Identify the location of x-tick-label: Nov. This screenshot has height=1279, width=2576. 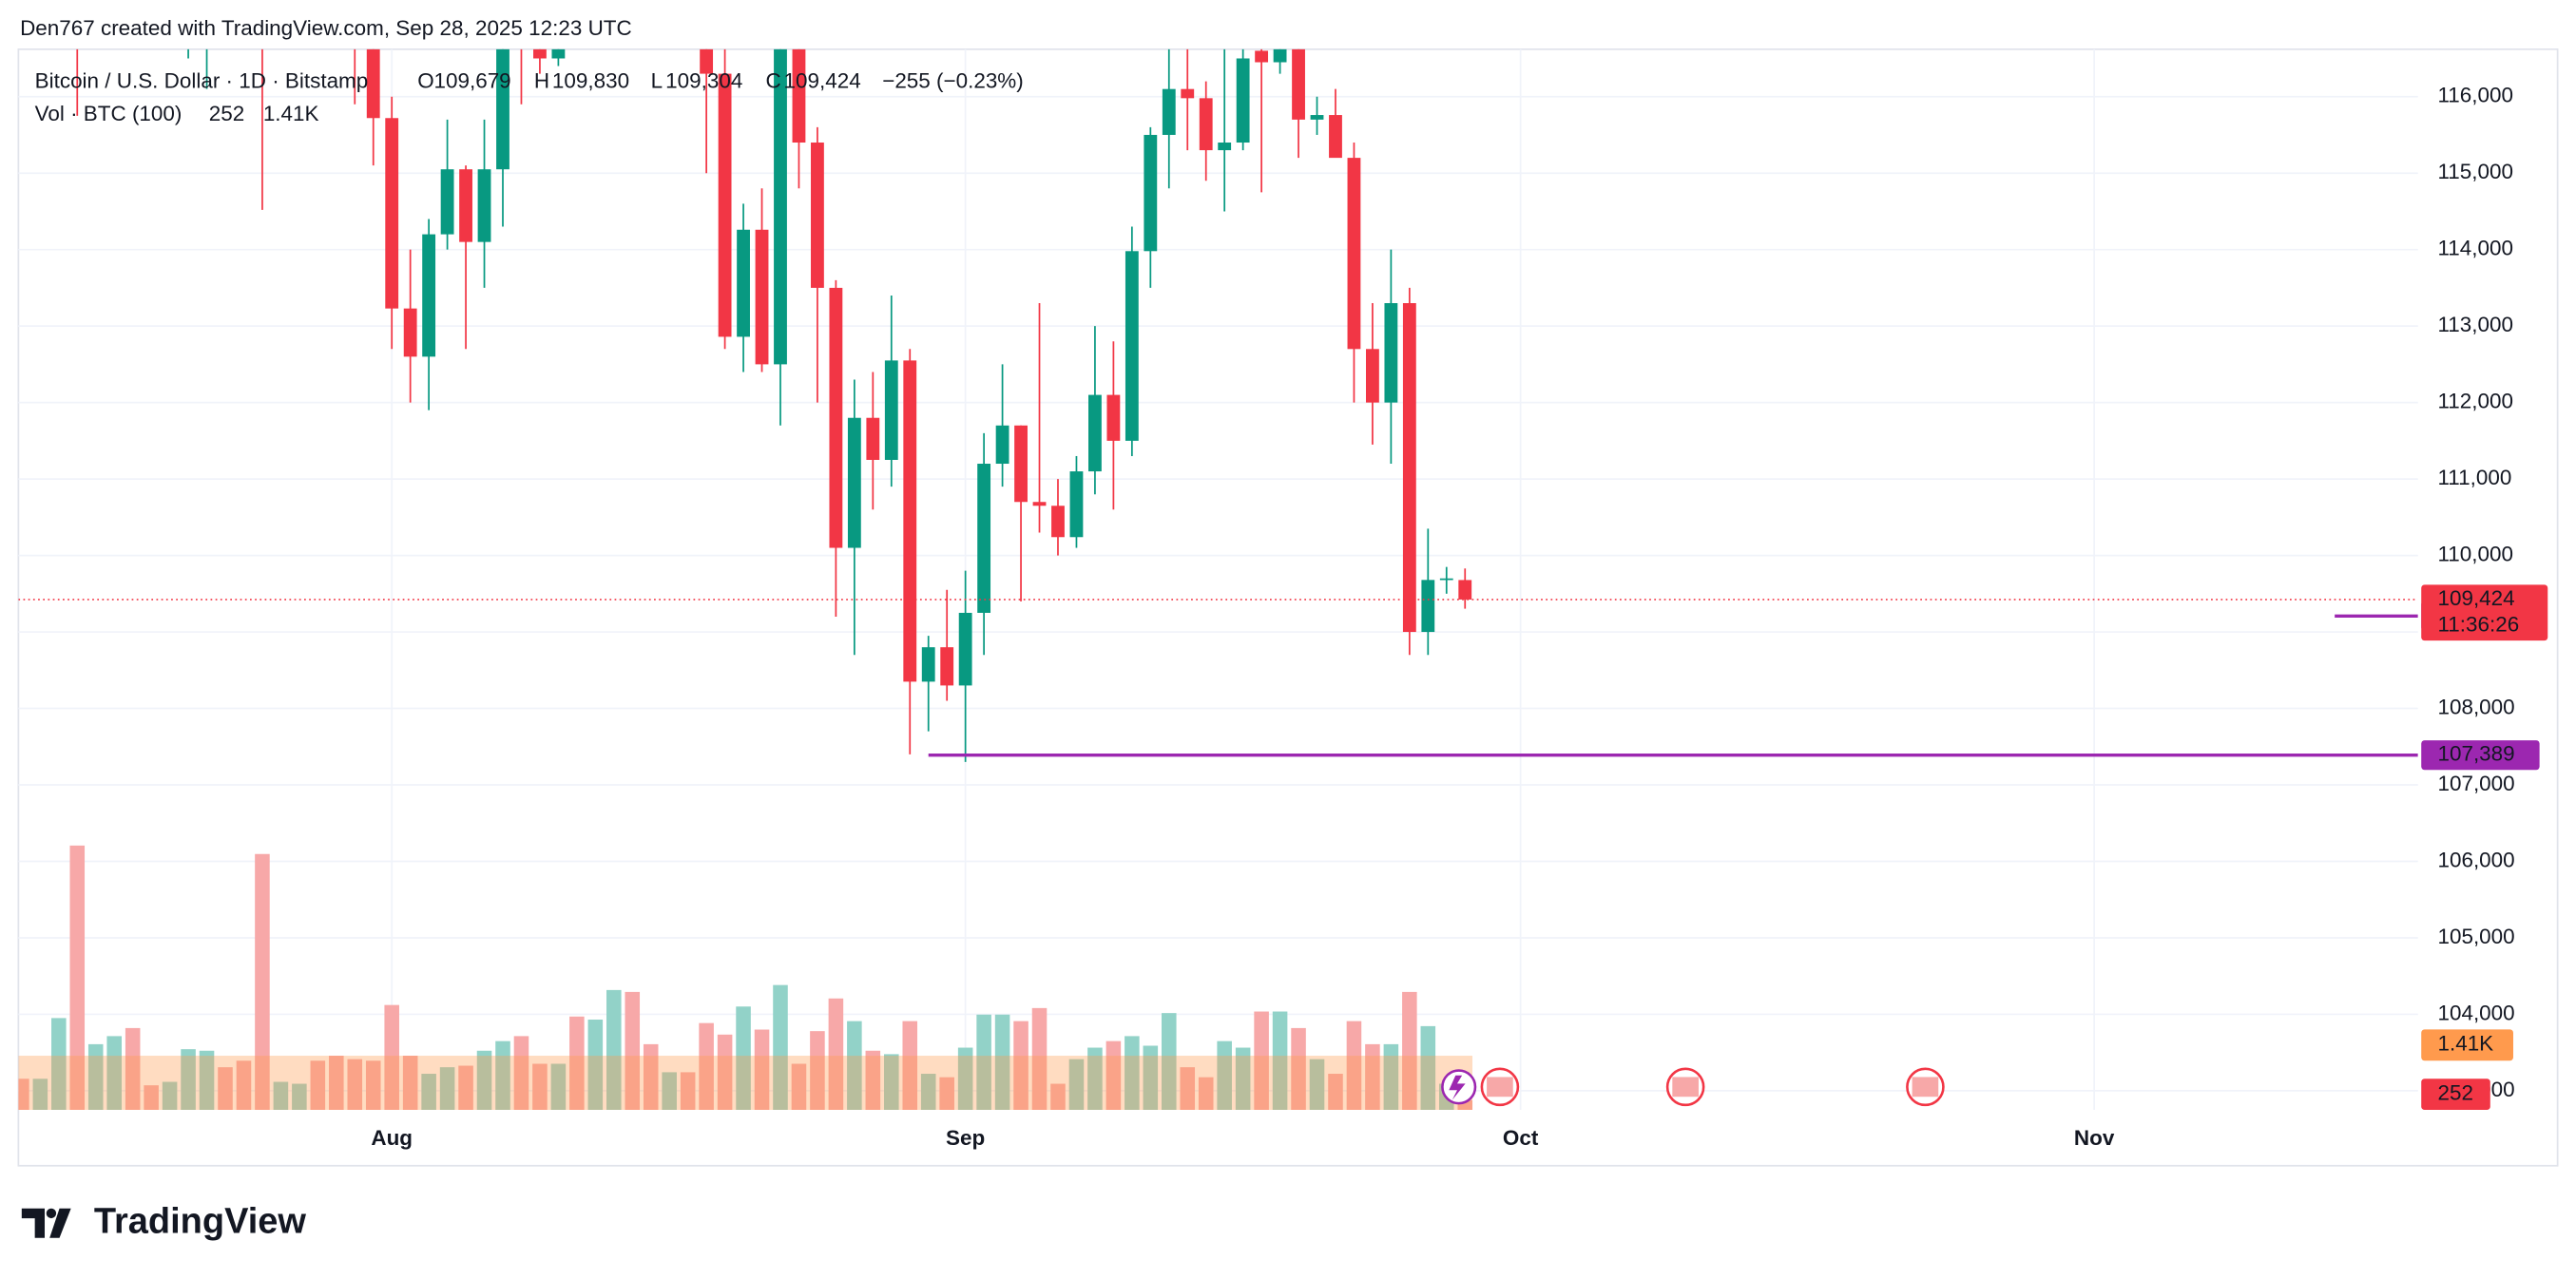
(2094, 1138).